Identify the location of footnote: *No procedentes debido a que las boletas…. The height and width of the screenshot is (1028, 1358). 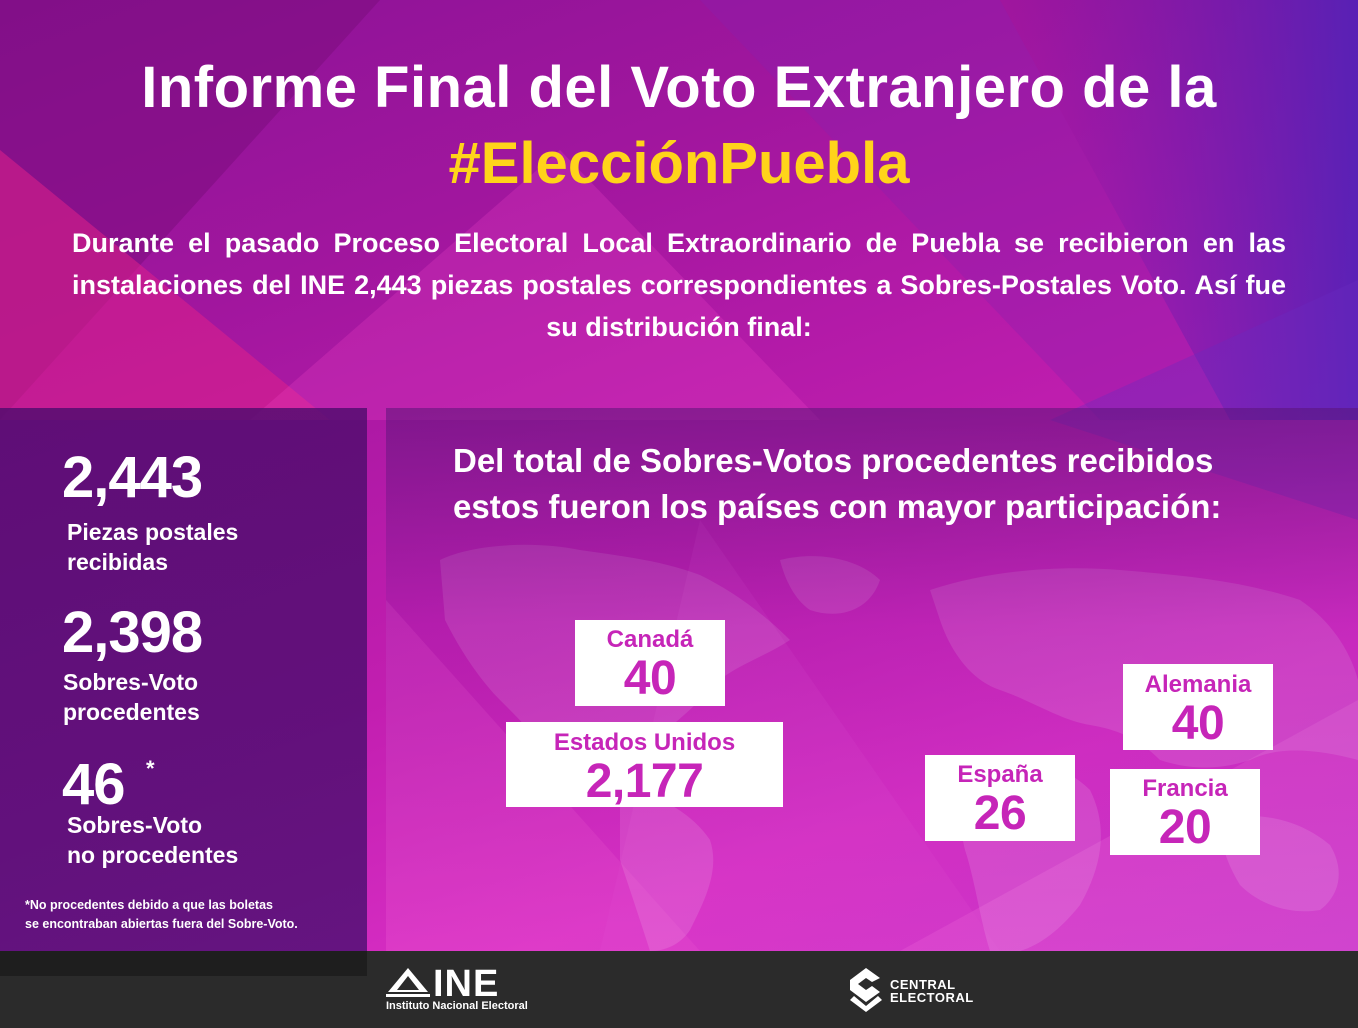
(161, 914).